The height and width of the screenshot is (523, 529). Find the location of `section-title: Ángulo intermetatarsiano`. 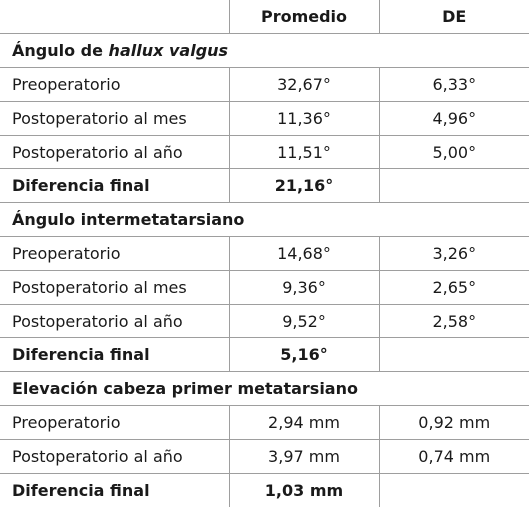

section-title: Ángulo intermetatarsiano is located at coordinates (264, 220).